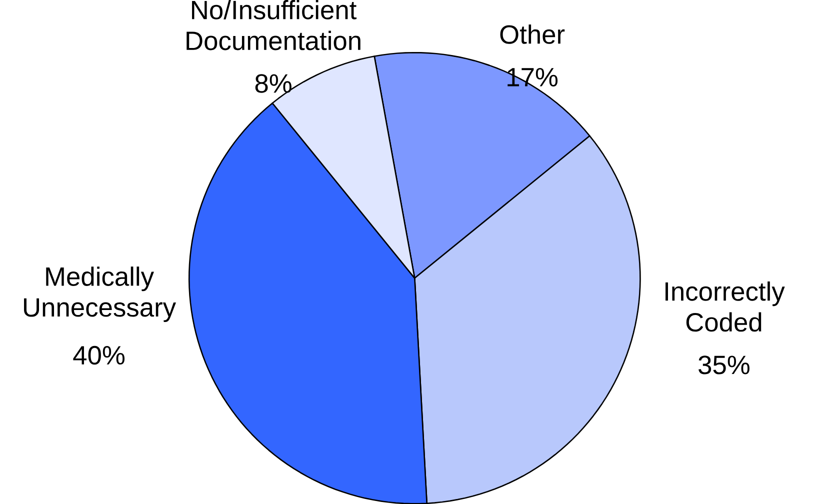  Describe the element at coordinates (725, 306) in the screenshot. I see `slice-label: Incorrectly Coded` at that location.